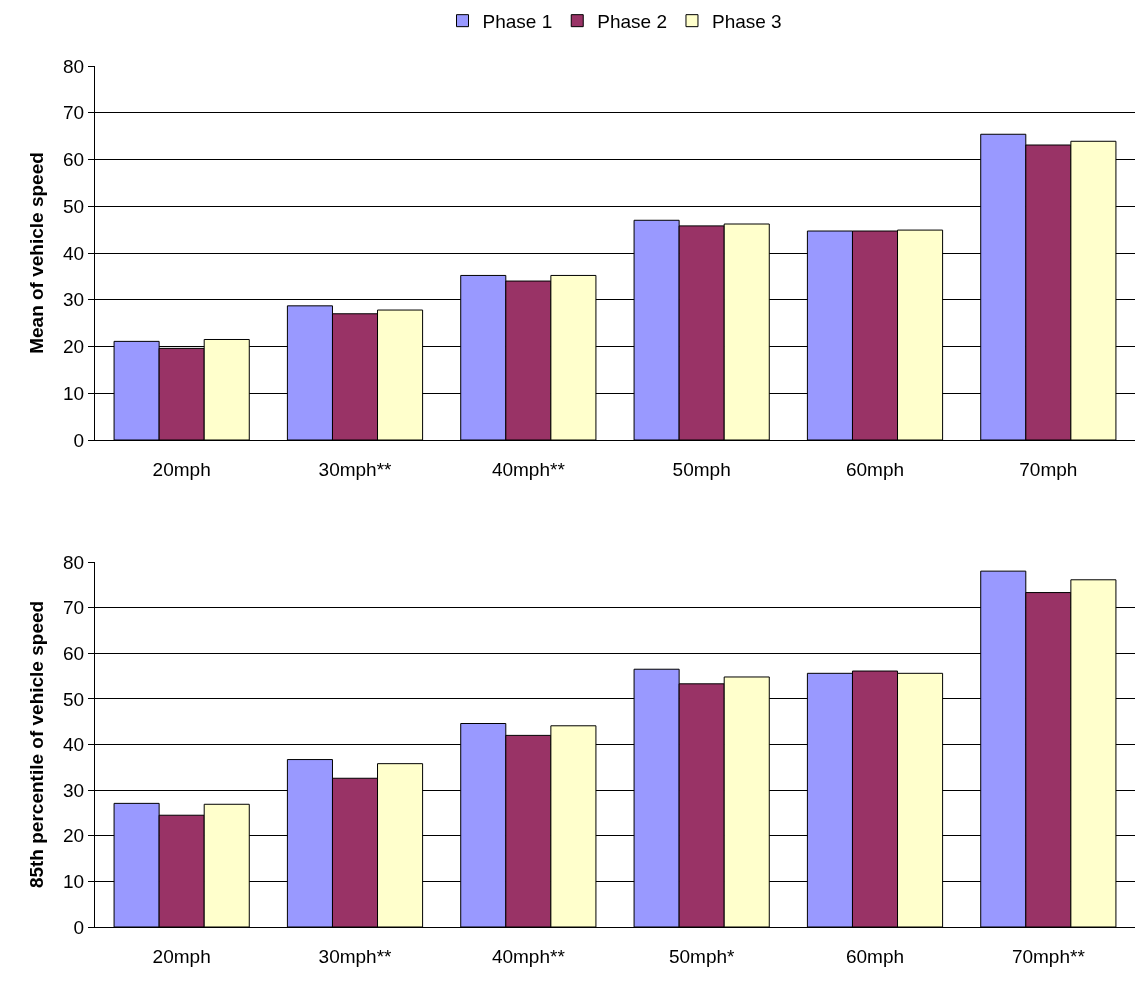 The height and width of the screenshot is (992, 1137). What do you see at coordinates (36, 744) in the screenshot?
I see `y-axis-title: 85th percentile of vehicle speed` at bounding box center [36, 744].